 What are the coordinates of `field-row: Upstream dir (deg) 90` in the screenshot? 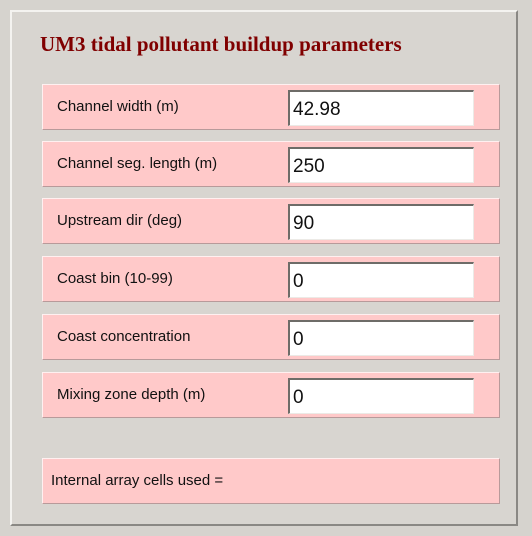 It's located at (271, 221).